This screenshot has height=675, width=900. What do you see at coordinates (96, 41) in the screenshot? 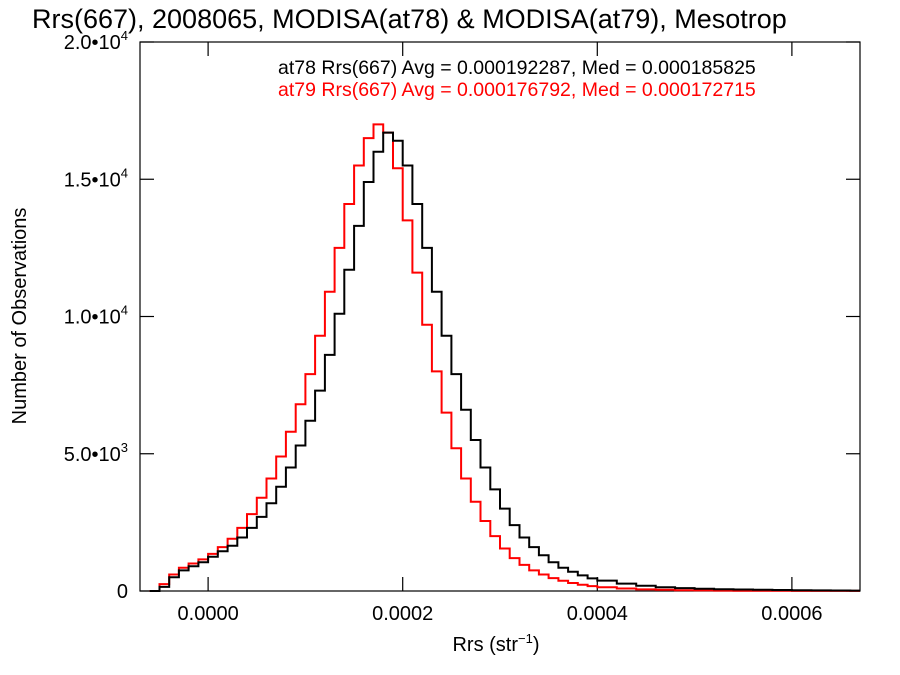
I see `y-tick-label: 2.0•104` at bounding box center [96, 41].